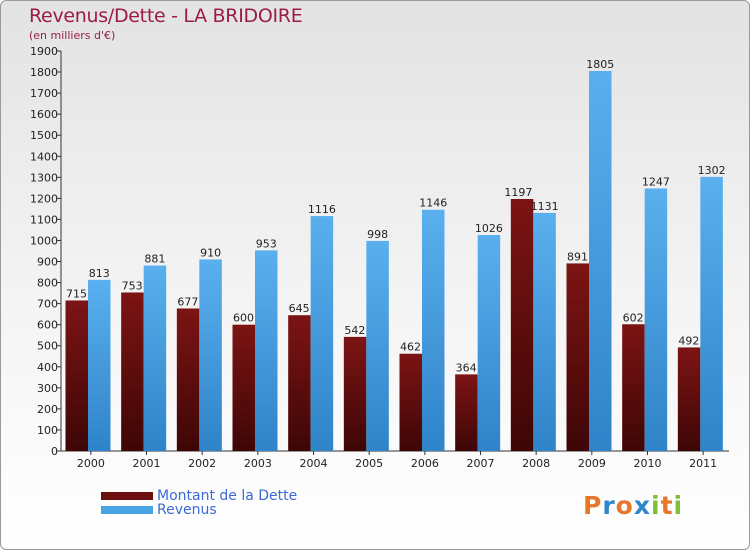  What do you see at coordinates (127, 510) in the screenshot?
I see `legend-swatch-revenue` at bounding box center [127, 510].